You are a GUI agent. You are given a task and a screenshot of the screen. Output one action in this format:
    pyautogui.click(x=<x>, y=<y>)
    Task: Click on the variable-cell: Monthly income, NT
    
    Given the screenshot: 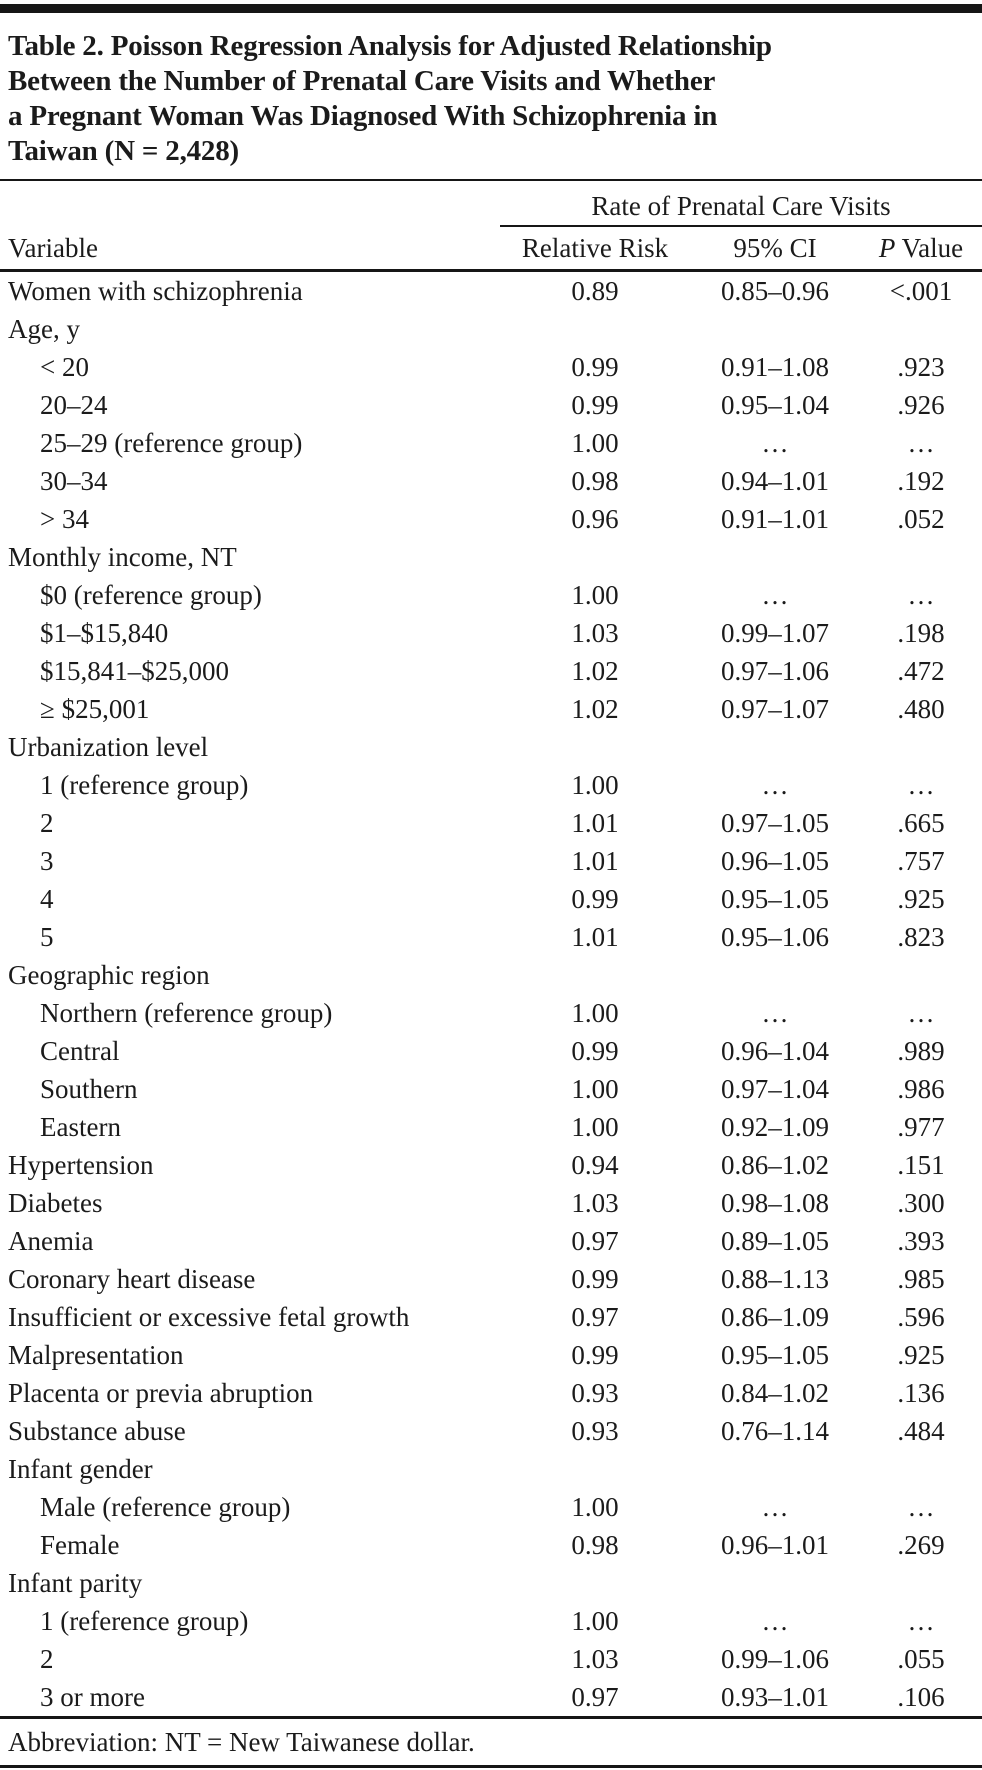 What is the action you would take?
    pyautogui.click(x=122, y=557)
    